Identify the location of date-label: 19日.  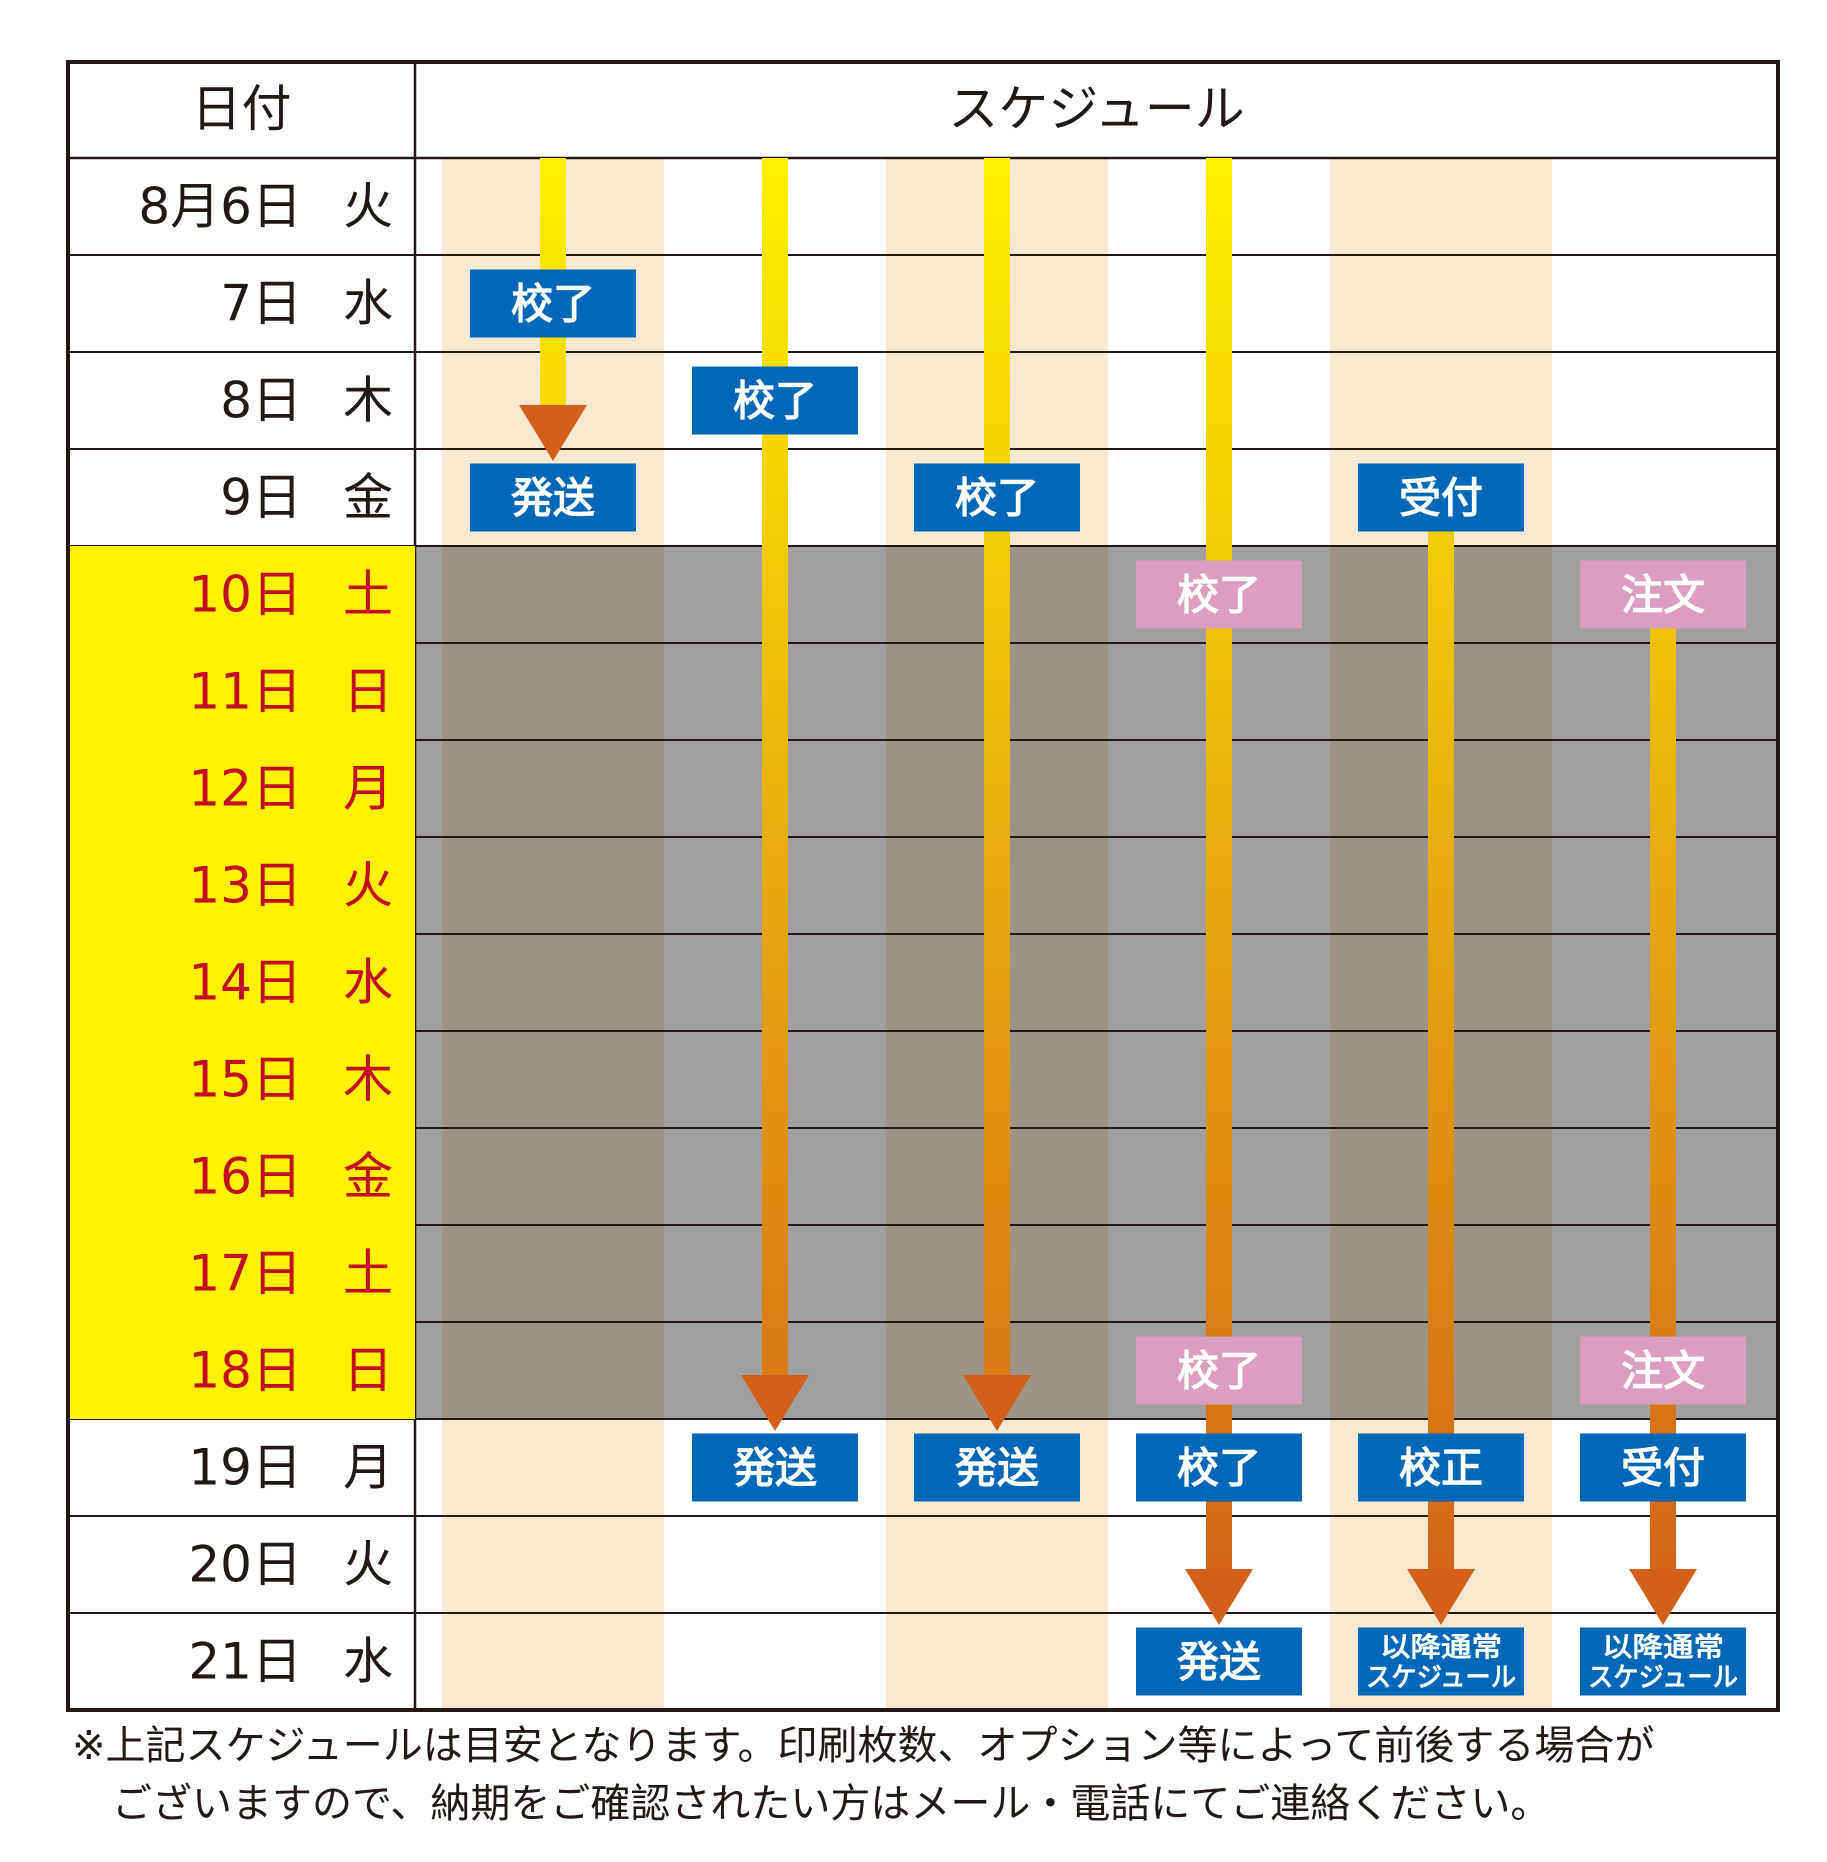
(245, 1468).